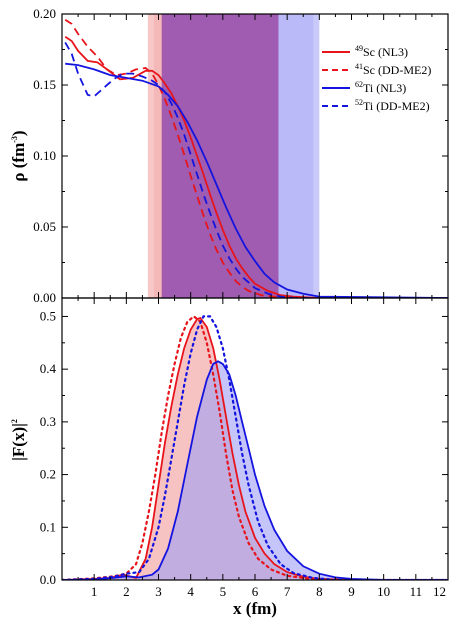 The image size is (458, 627). What do you see at coordinates (255, 591) in the screenshot?
I see `x-tick-label: 6` at bounding box center [255, 591].